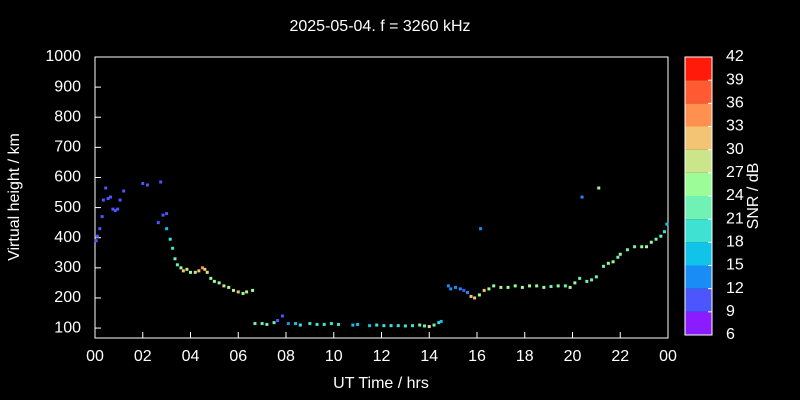  Describe the element at coordinates (67, 297) in the screenshot. I see `y-tick-label: 200` at that location.